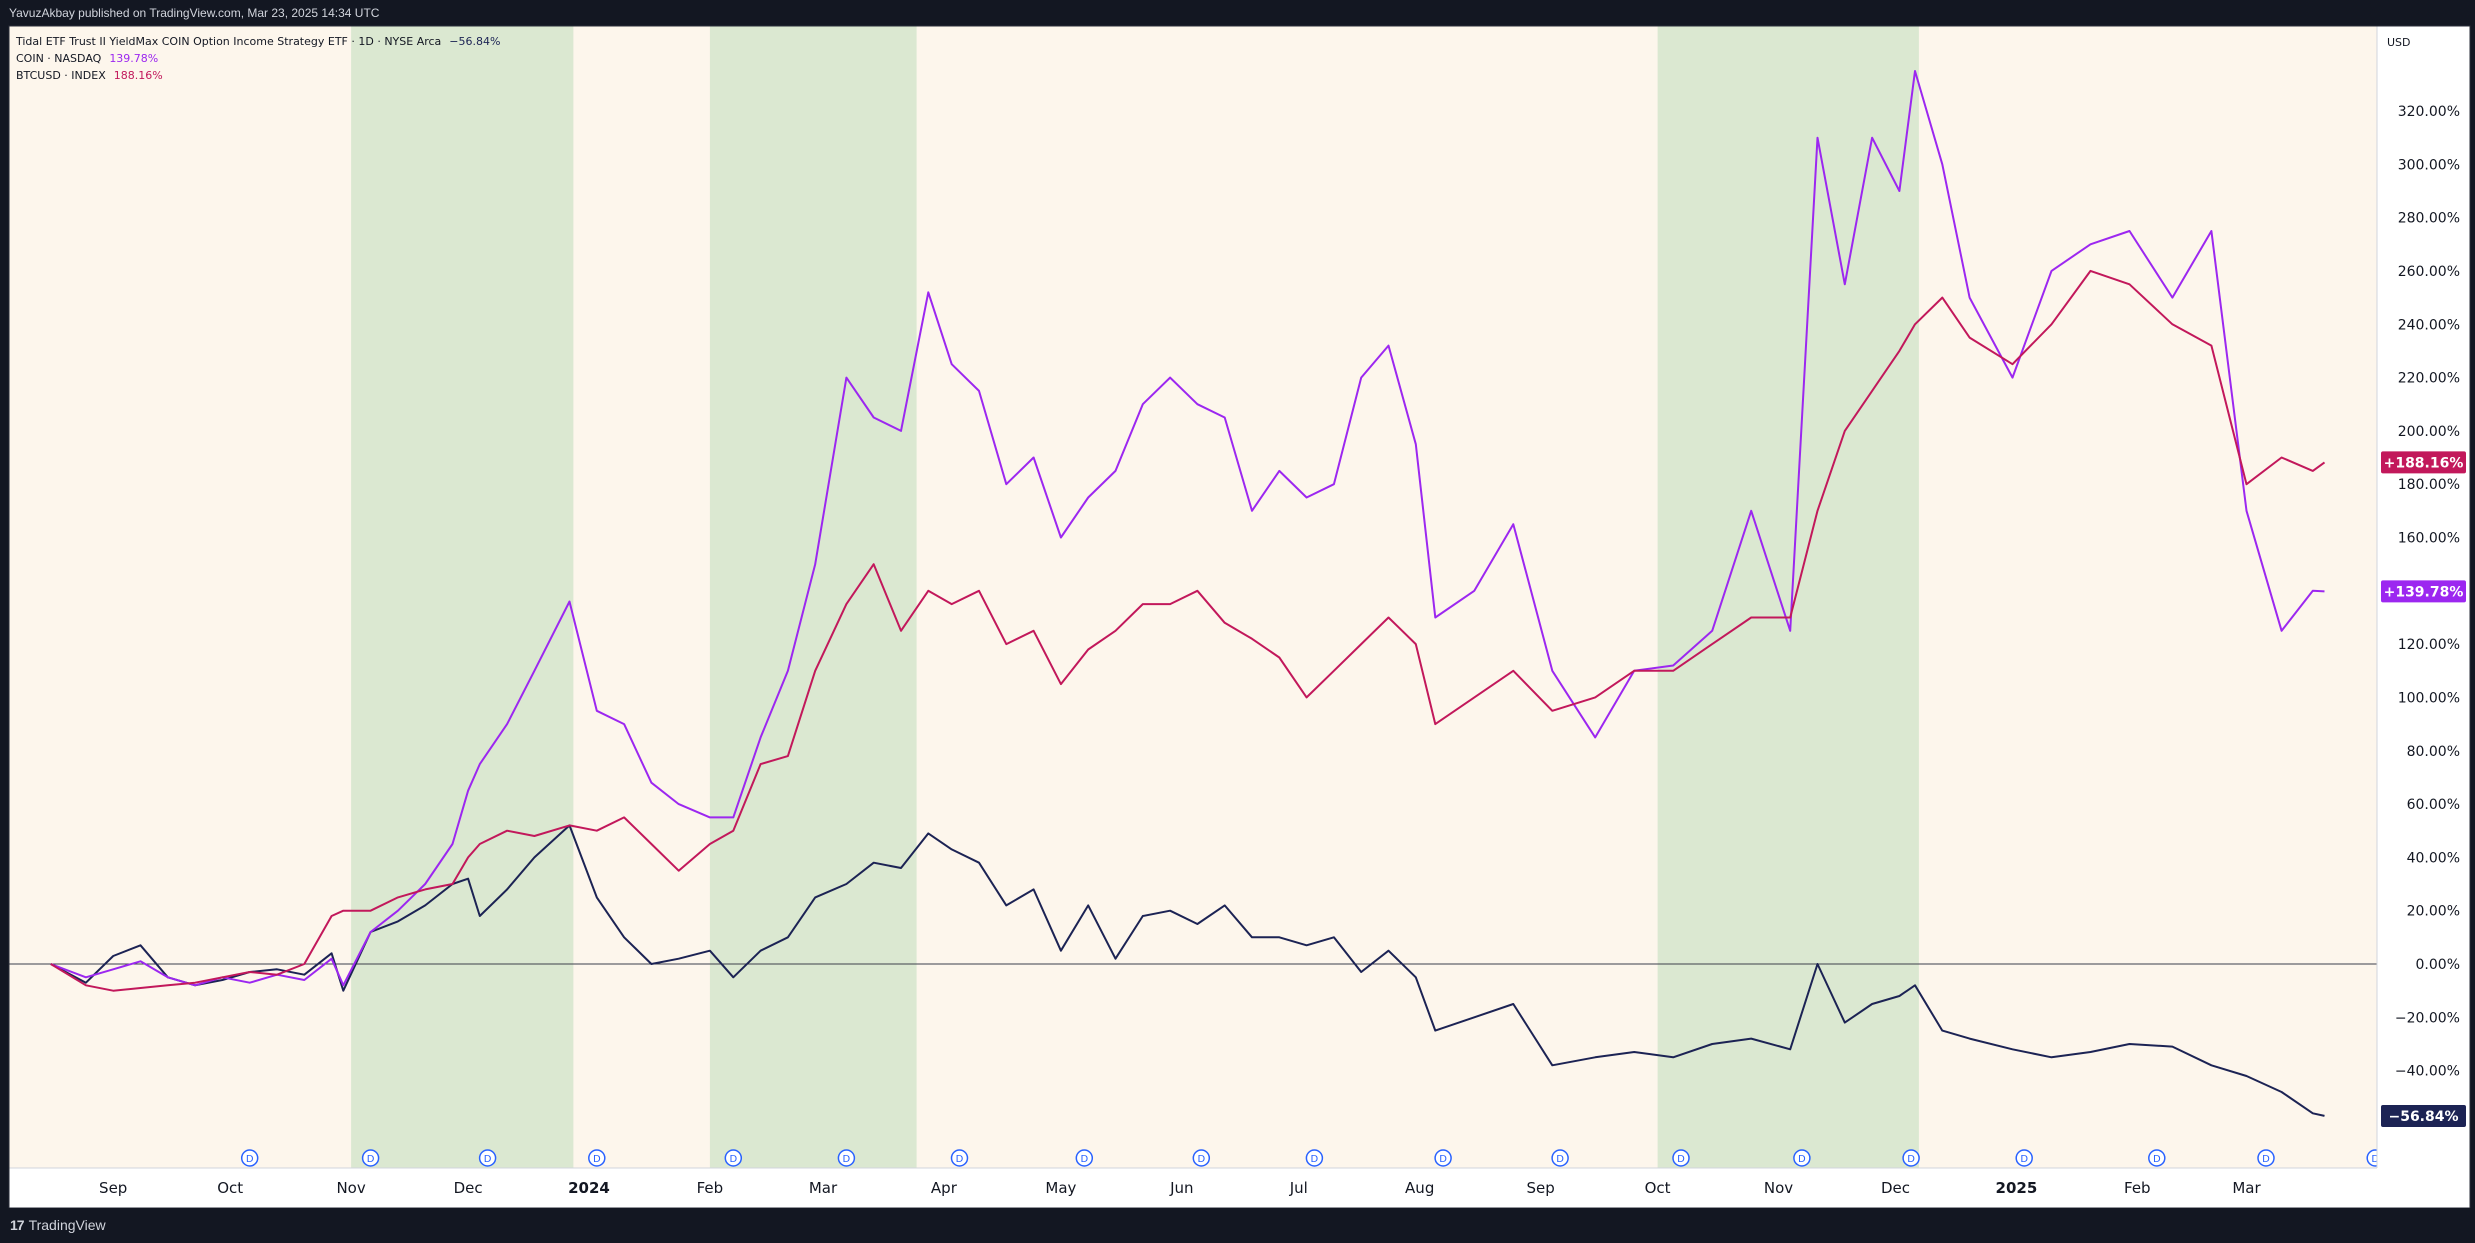  What do you see at coordinates (1193, 1188) in the screenshot?
I see `time-axis` at bounding box center [1193, 1188].